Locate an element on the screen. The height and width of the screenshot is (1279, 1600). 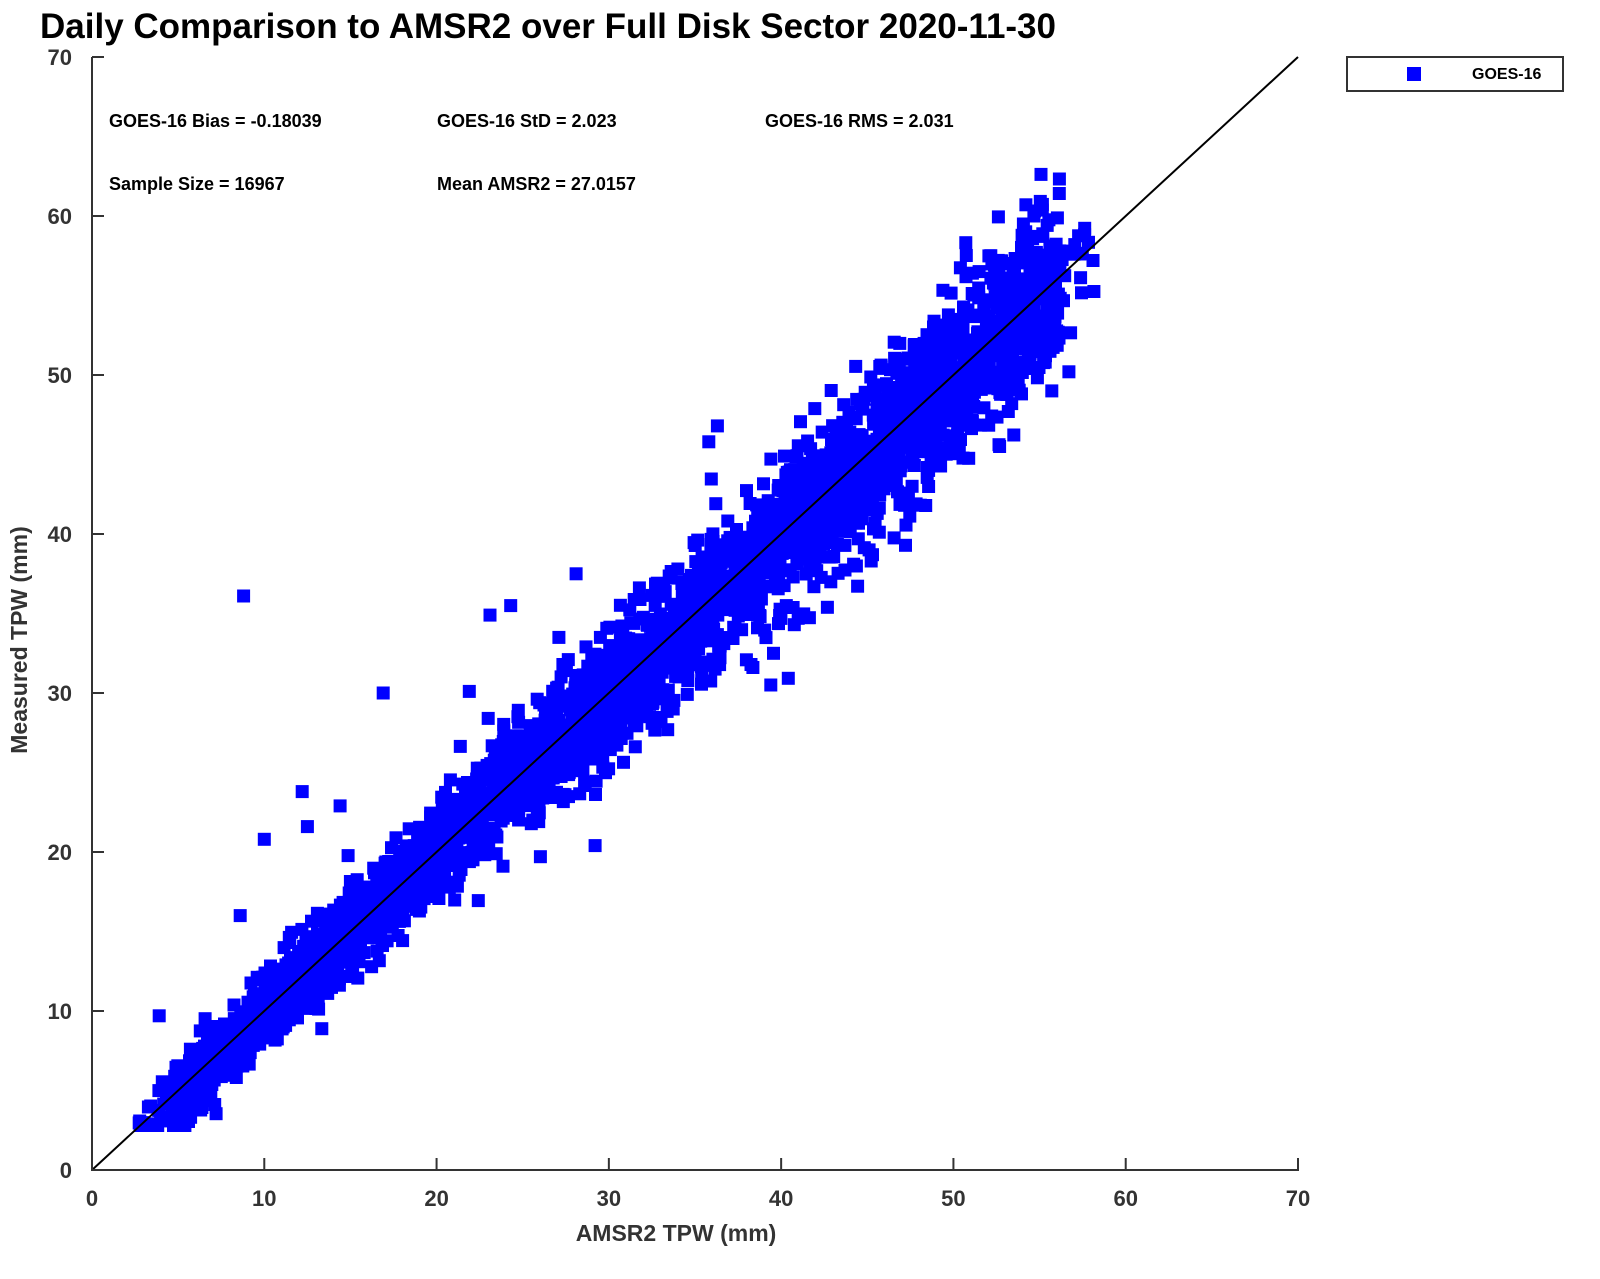
y-tick-label: 50 is located at coordinates (60, 375).